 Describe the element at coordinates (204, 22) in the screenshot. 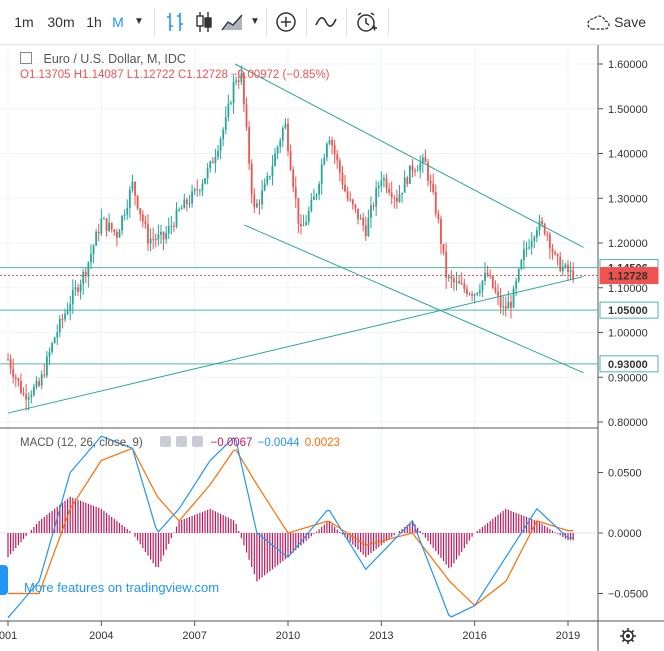

I see `candle-style-icon` at that location.